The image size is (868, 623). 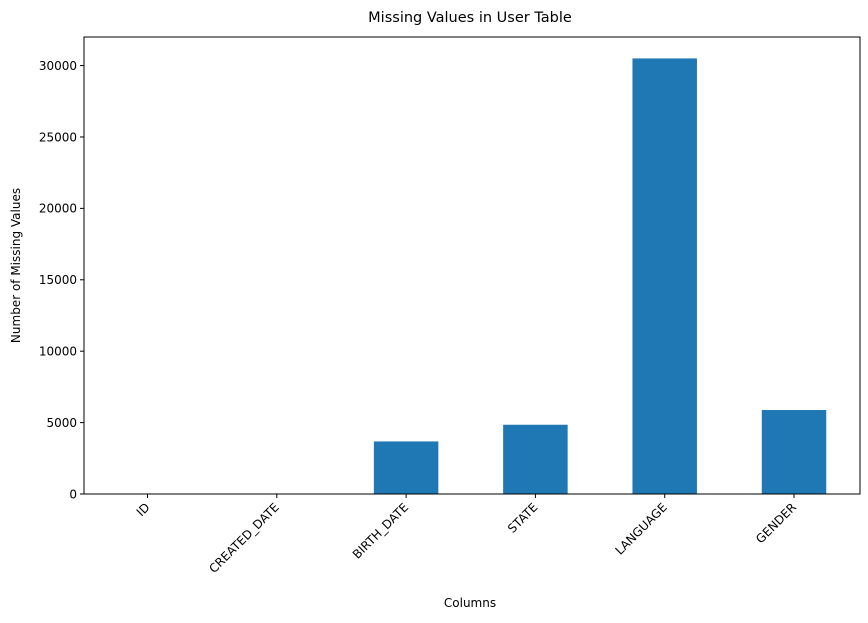 I want to click on y-tick-label: 30000, so click(x=58, y=66).